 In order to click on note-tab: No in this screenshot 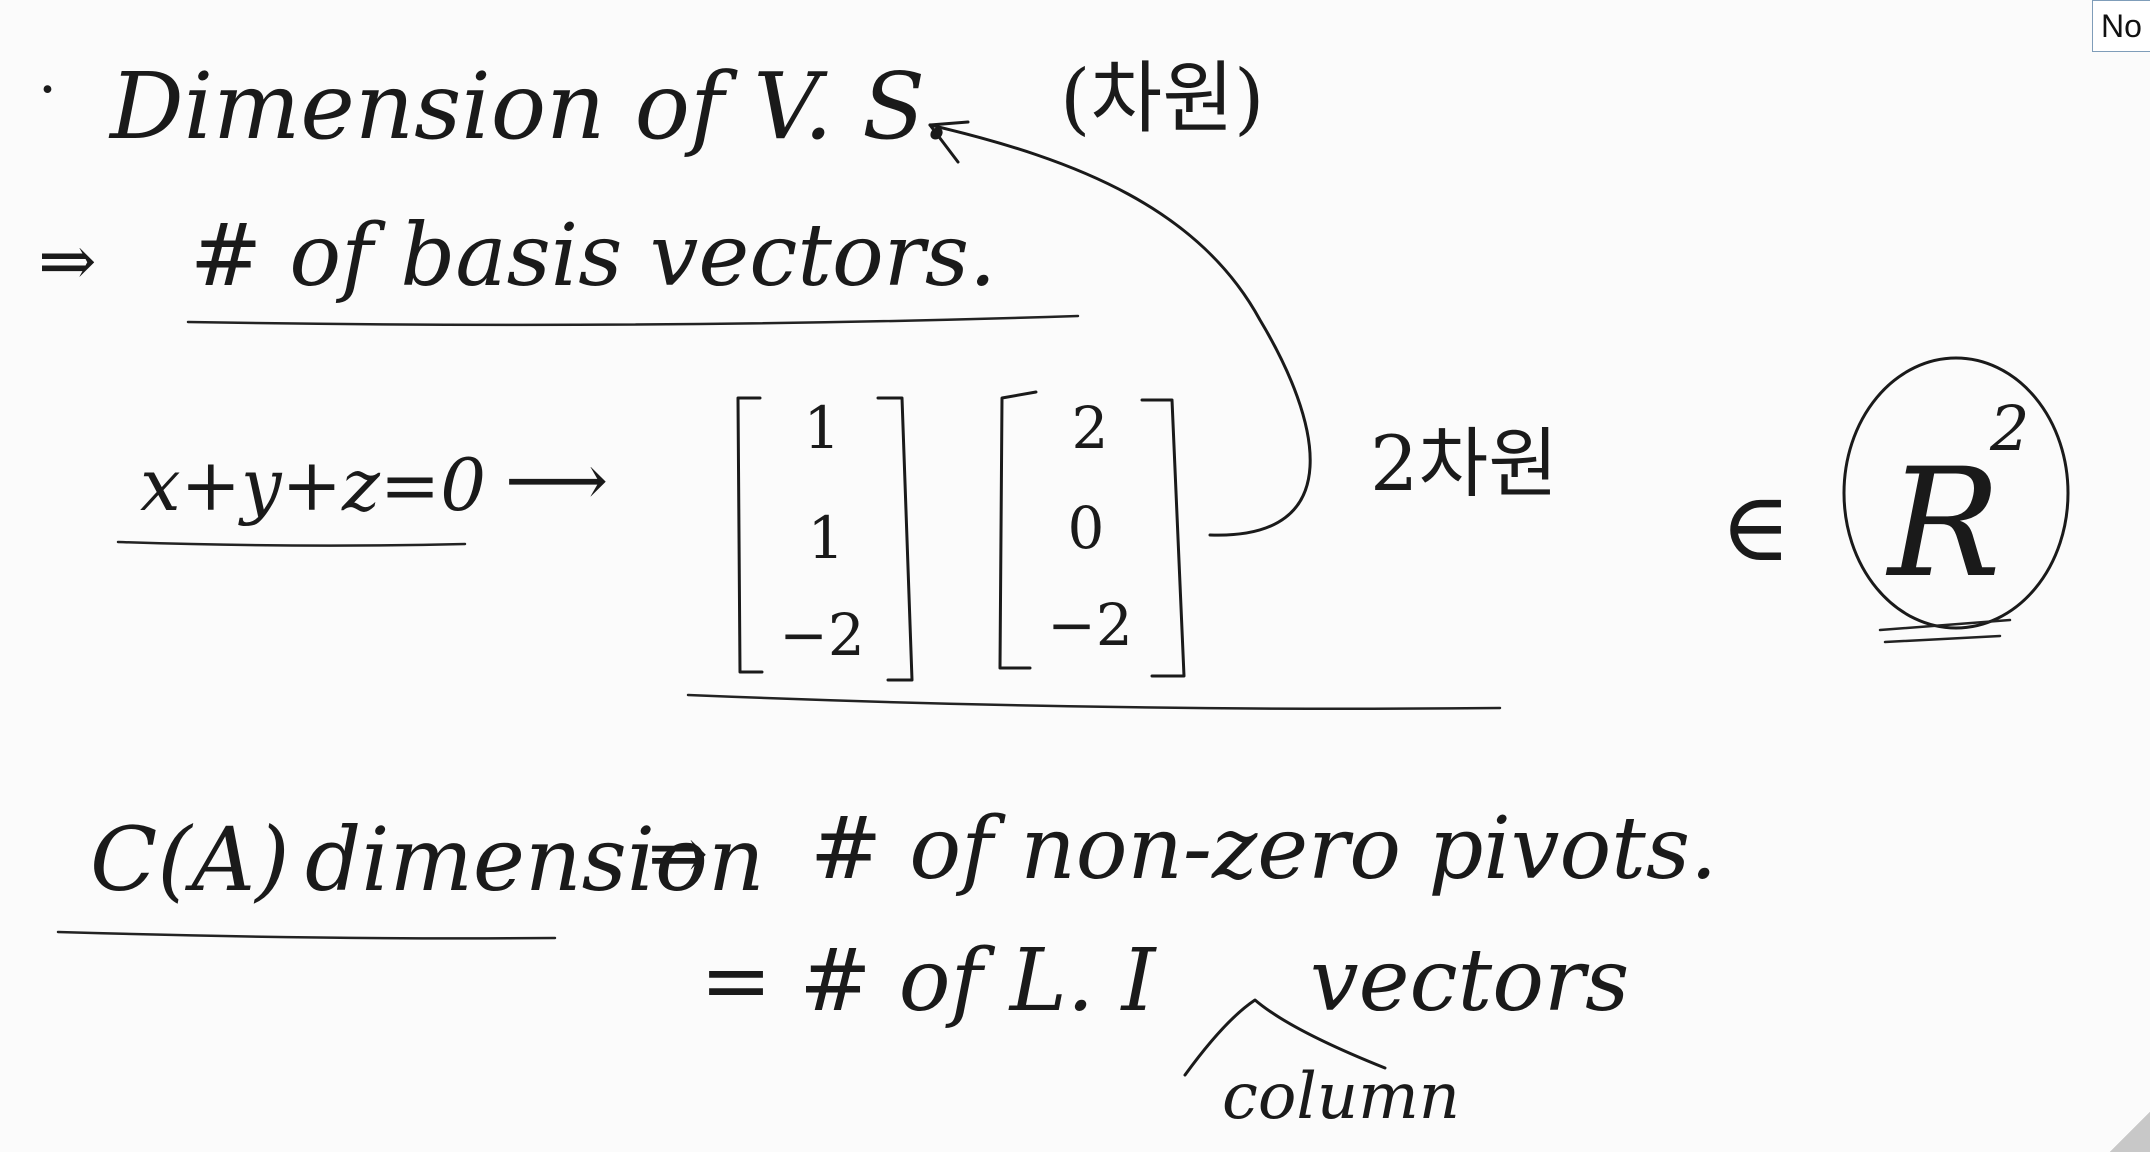, I will do `click(2121, 26)`.